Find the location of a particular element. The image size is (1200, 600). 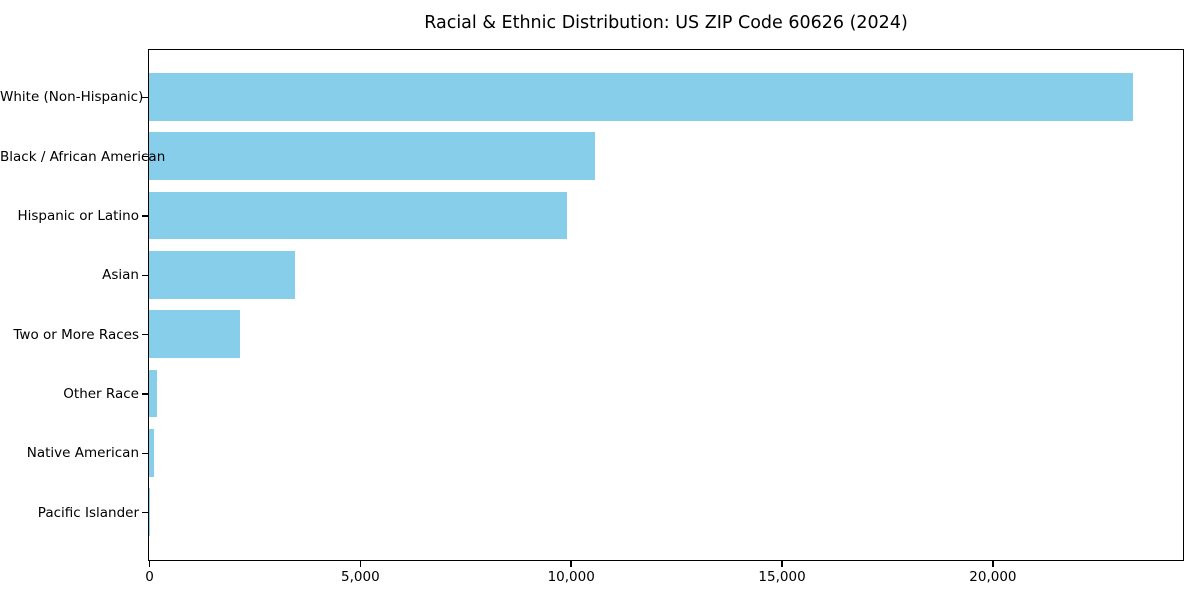

x-tick-label: 5,000 is located at coordinates (360, 577).